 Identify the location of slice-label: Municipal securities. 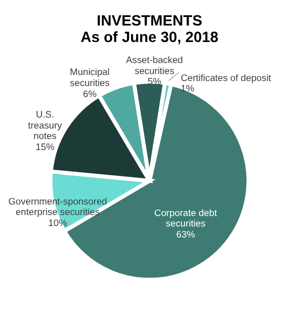
(90, 77).